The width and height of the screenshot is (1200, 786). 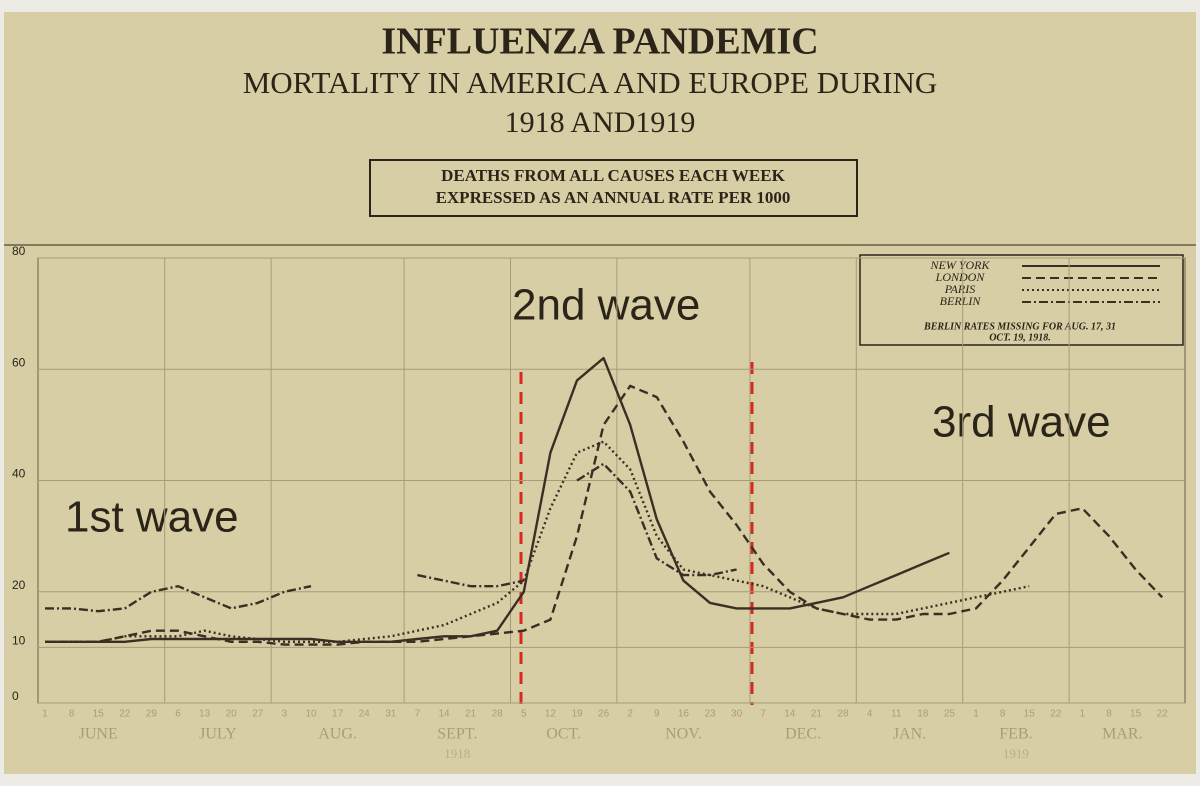 I want to click on x-tick-label: 25, so click(x=950, y=714).